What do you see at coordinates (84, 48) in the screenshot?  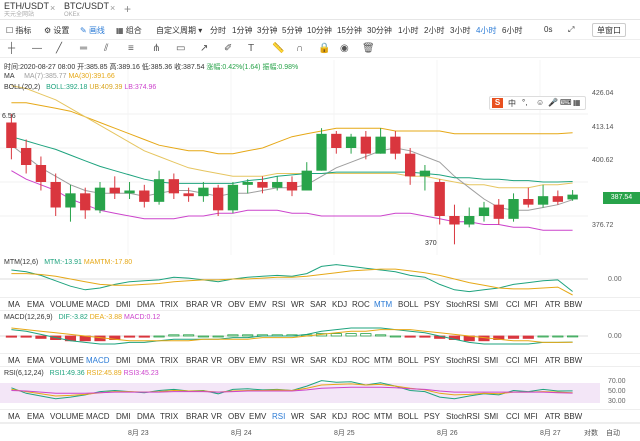 I see `horizontal-line-icon: ═` at bounding box center [84, 48].